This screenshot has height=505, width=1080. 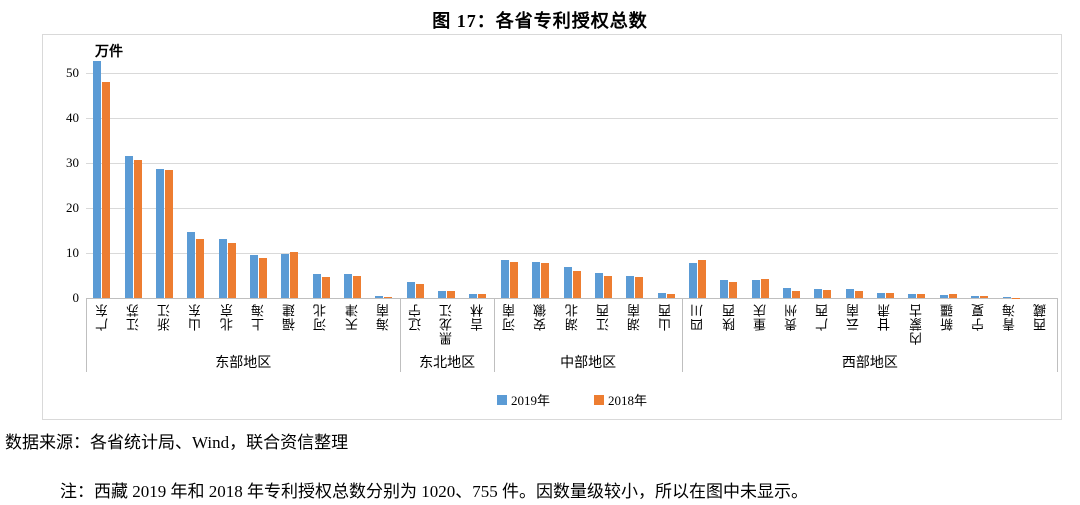 What do you see at coordinates (383, 317) in the screenshot?
I see `x-axis-label: 海南` at bounding box center [383, 317].